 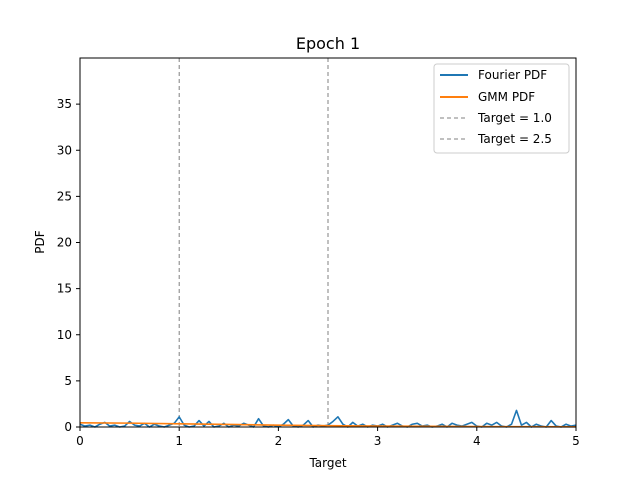 What do you see at coordinates (64, 243) in the screenshot?
I see `y-tick-label: 20` at bounding box center [64, 243].